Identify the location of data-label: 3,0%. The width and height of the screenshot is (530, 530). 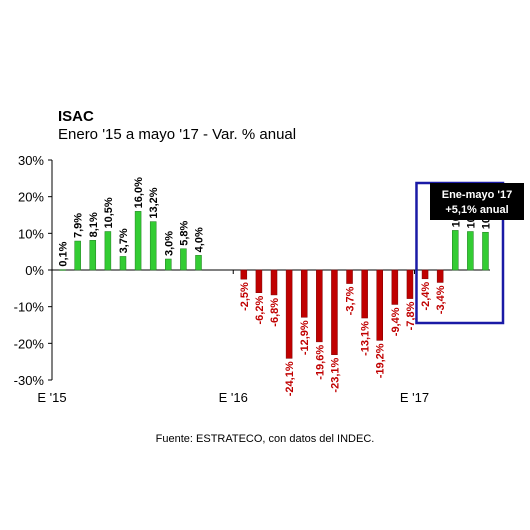
(169, 243).